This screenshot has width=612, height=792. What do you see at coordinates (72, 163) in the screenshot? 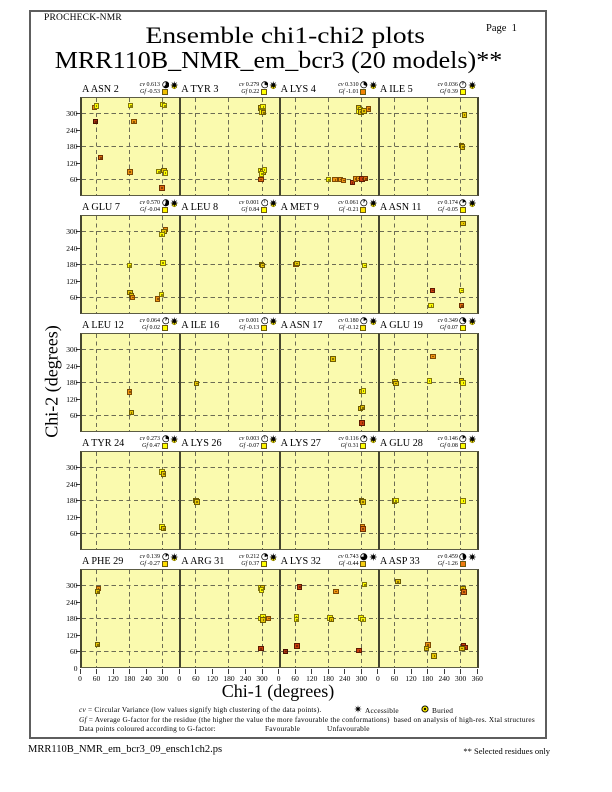
I see `y-tick-label: 120` at bounding box center [72, 163].